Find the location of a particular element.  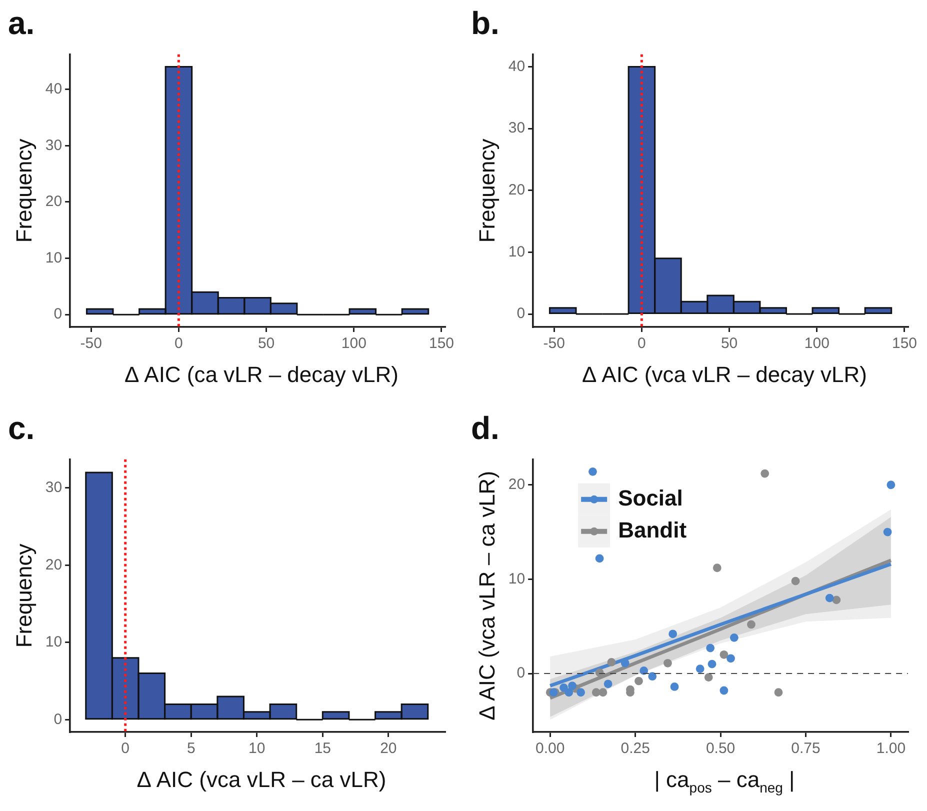

chart-title: a. is located at coordinates (21, 23).